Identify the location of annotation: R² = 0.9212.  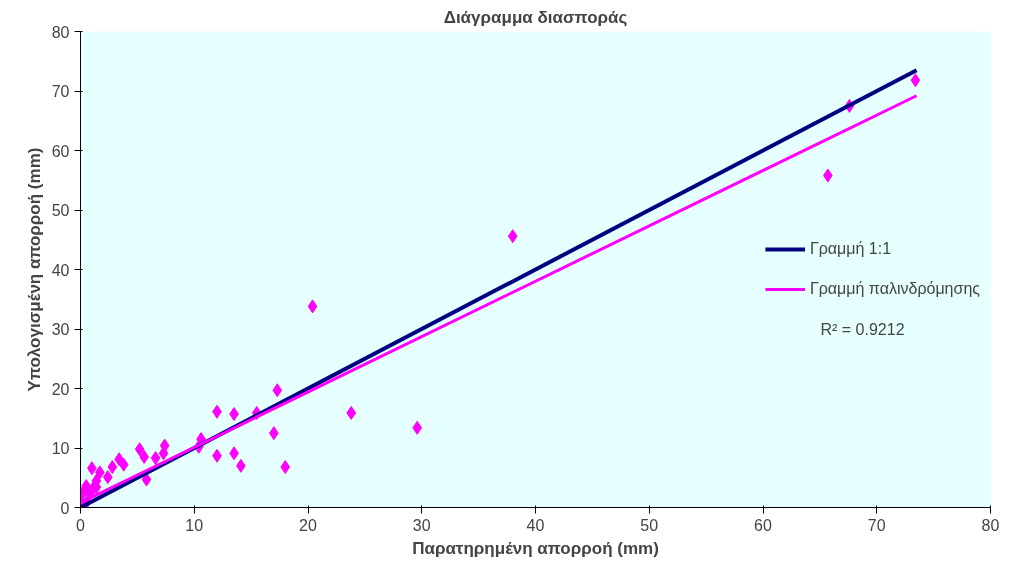
(862, 329).